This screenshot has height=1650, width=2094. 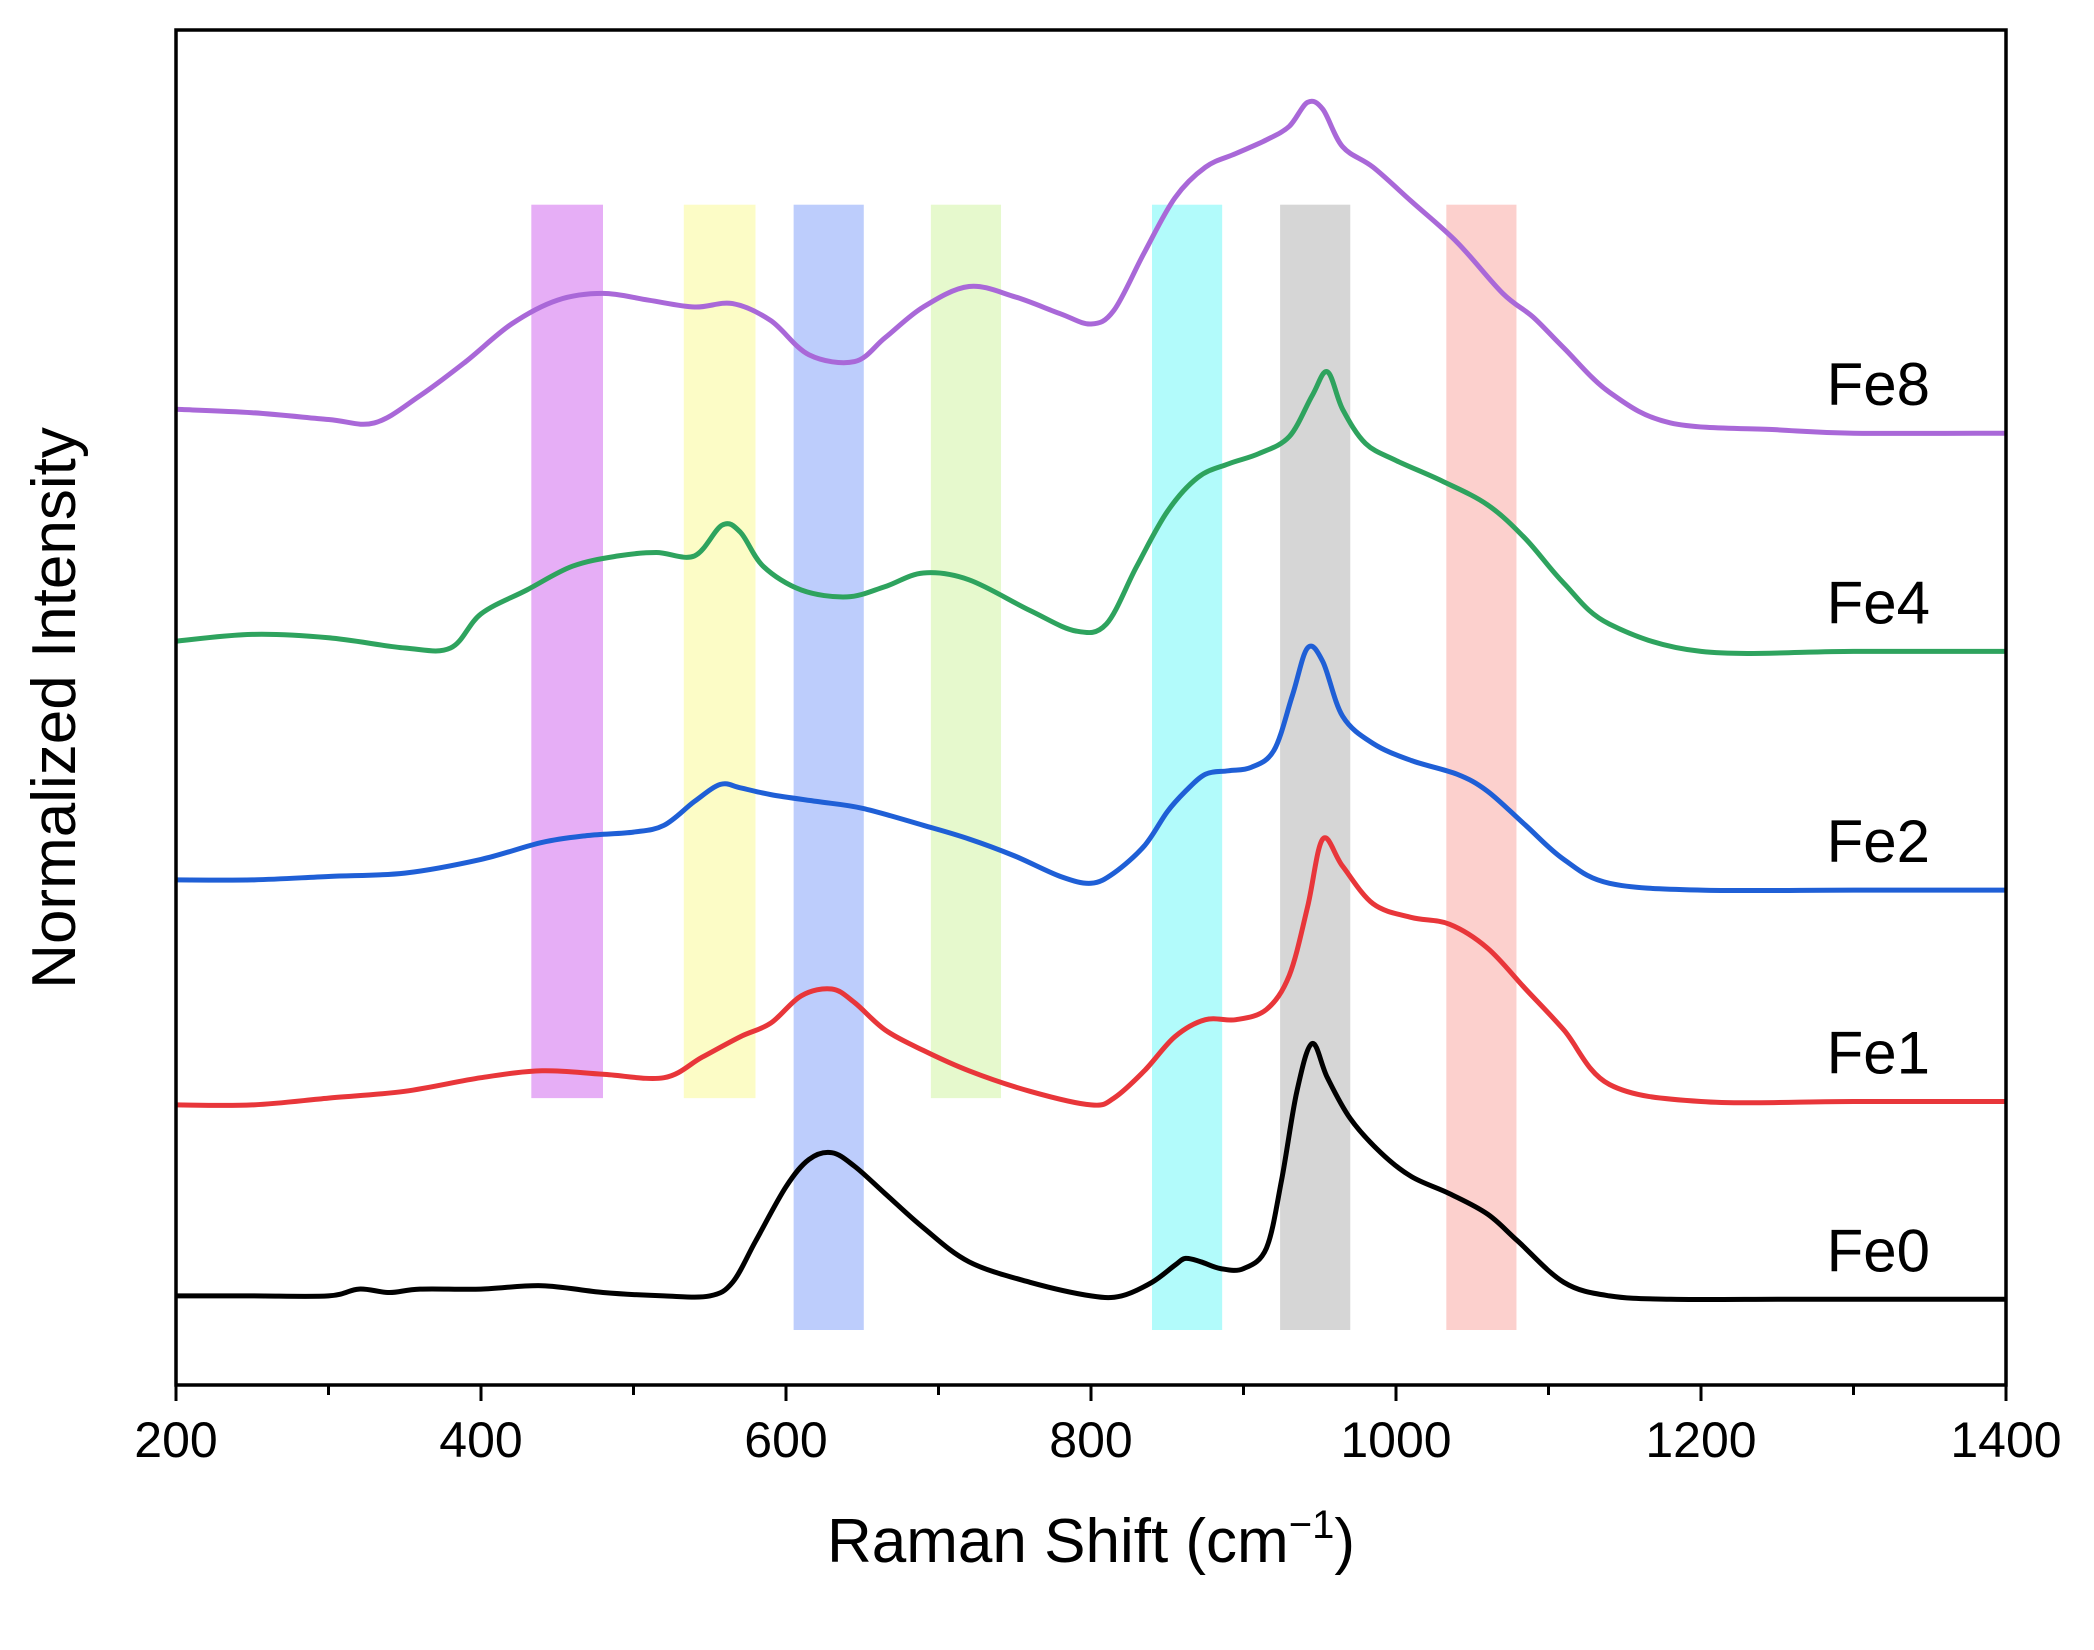 What do you see at coordinates (480, 1440) in the screenshot?
I see `x-tick-label-400: 400` at bounding box center [480, 1440].